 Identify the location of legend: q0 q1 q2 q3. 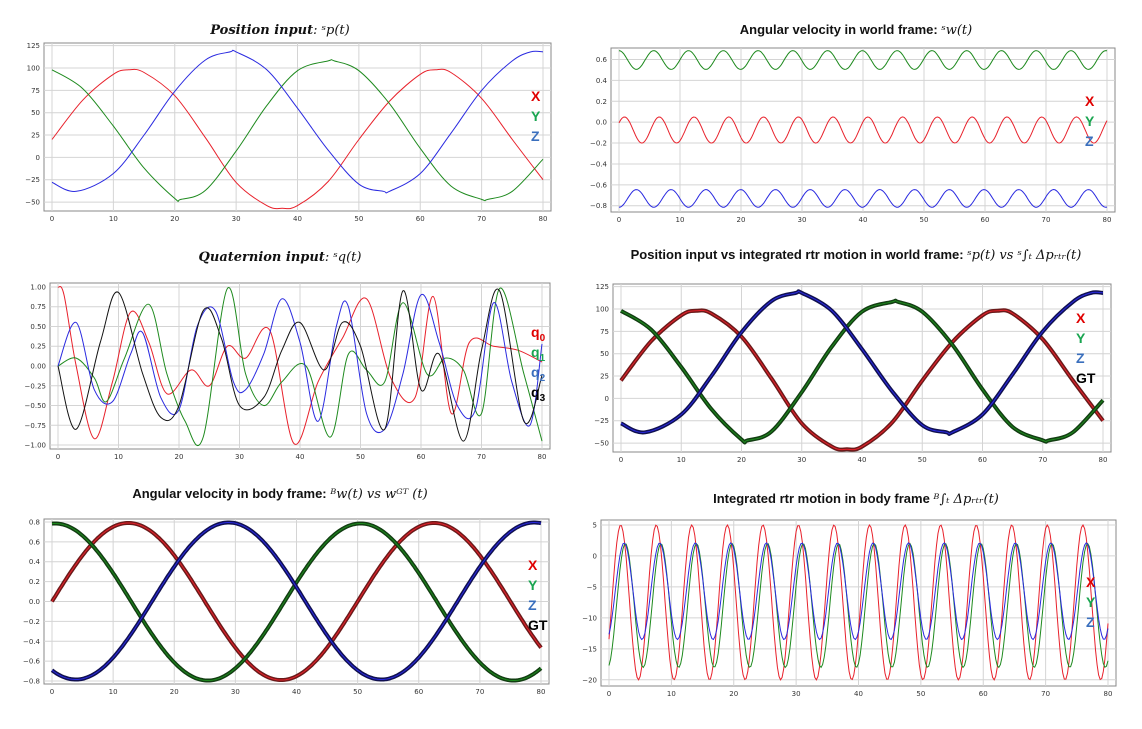
(538, 363).